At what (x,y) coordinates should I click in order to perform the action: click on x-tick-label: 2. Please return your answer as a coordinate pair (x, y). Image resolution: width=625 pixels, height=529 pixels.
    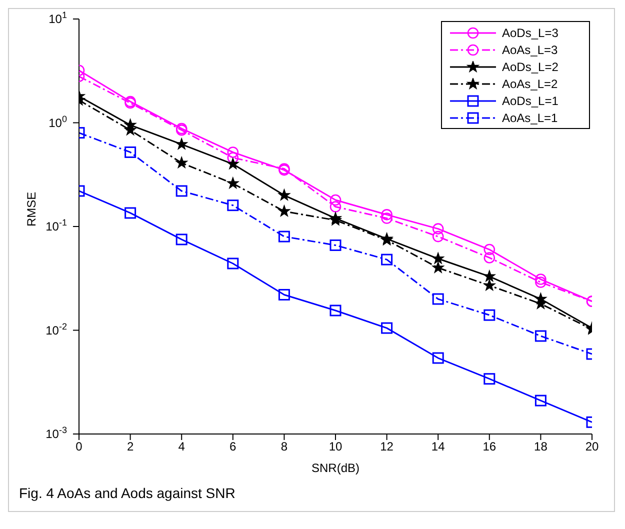
    Looking at the image, I should click on (130, 447).